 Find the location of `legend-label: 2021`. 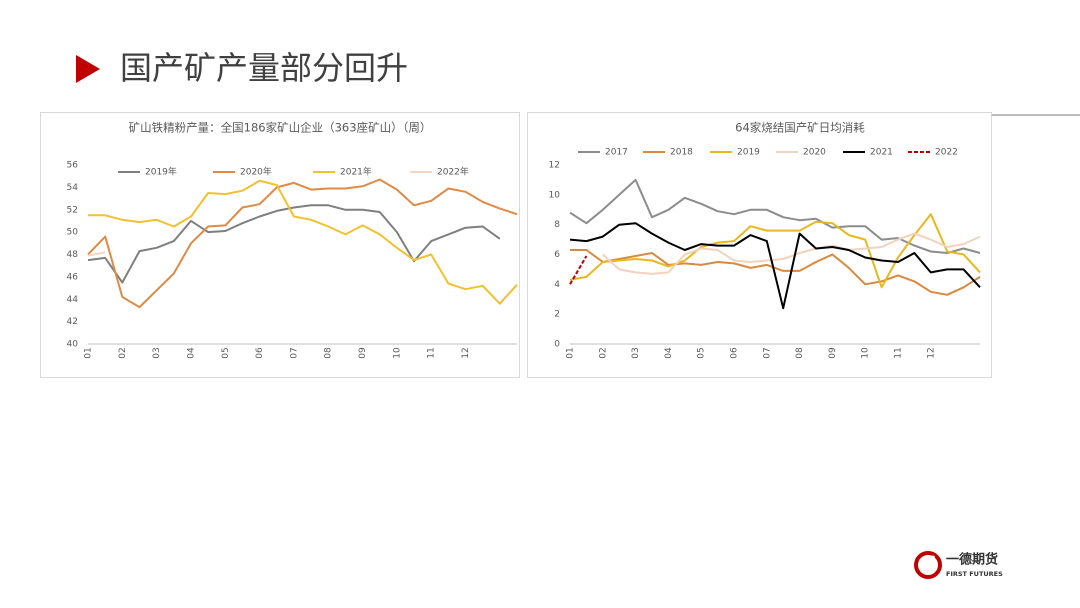

legend-label: 2021 is located at coordinates (881, 153).